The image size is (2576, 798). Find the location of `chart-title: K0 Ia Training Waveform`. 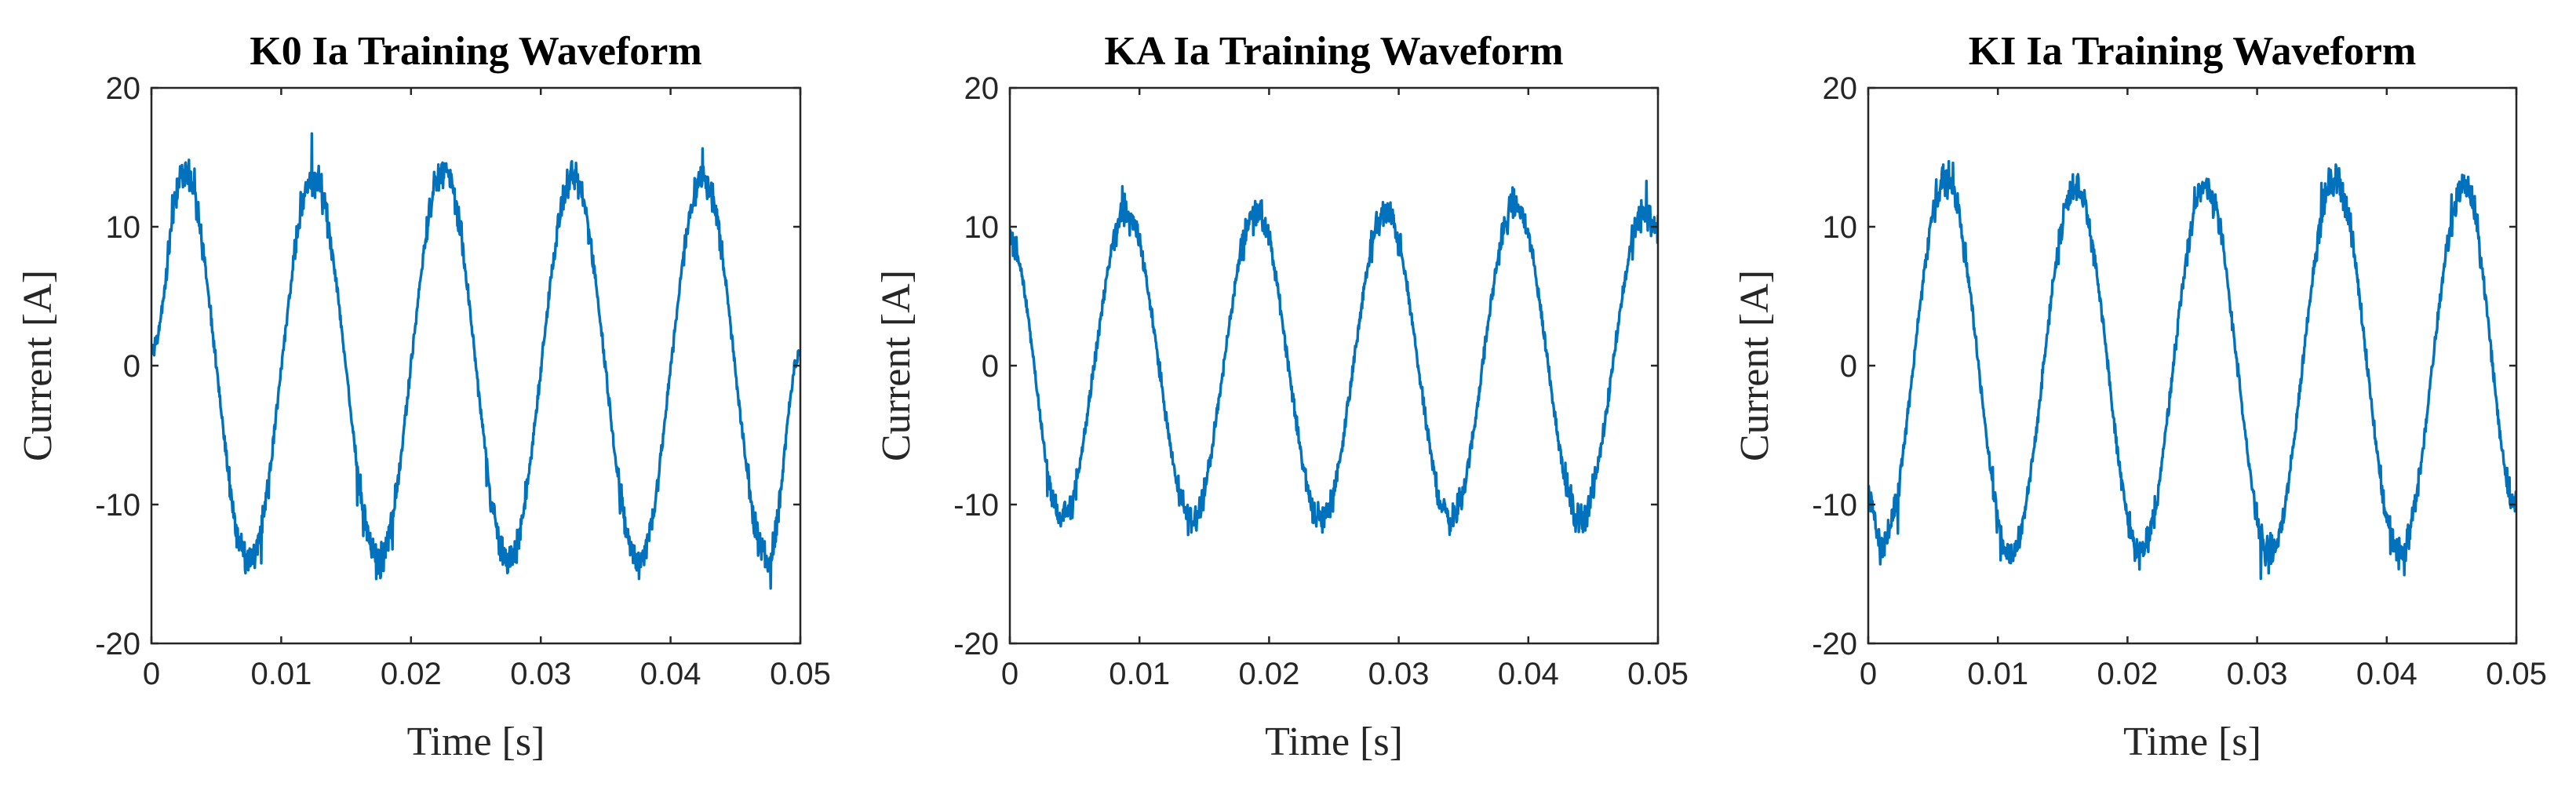

chart-title: K0 Ia Training Waveform is located at coordinates (475, 51).